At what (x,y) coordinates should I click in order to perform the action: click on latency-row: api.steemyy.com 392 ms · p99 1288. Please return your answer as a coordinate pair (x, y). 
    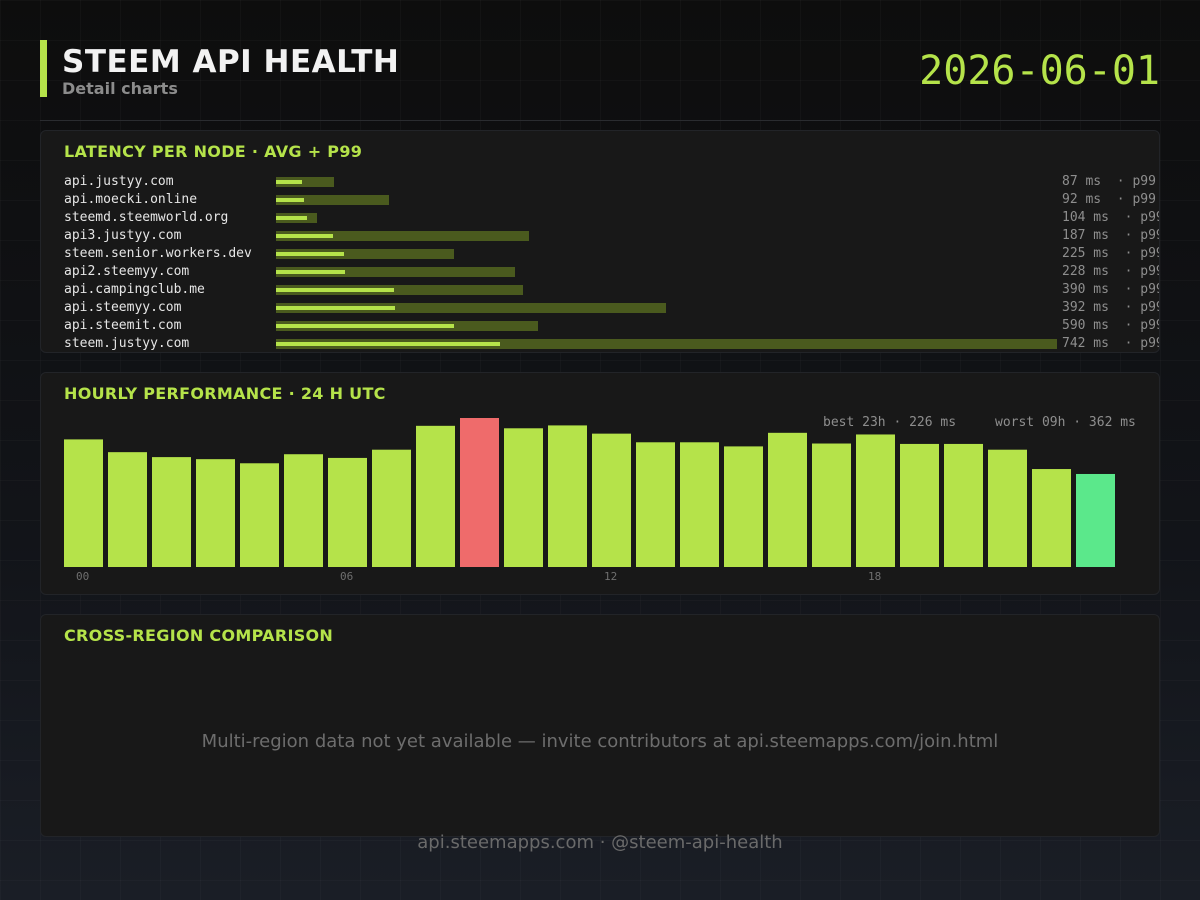
    Looking at the image, I should click on (600, 308).